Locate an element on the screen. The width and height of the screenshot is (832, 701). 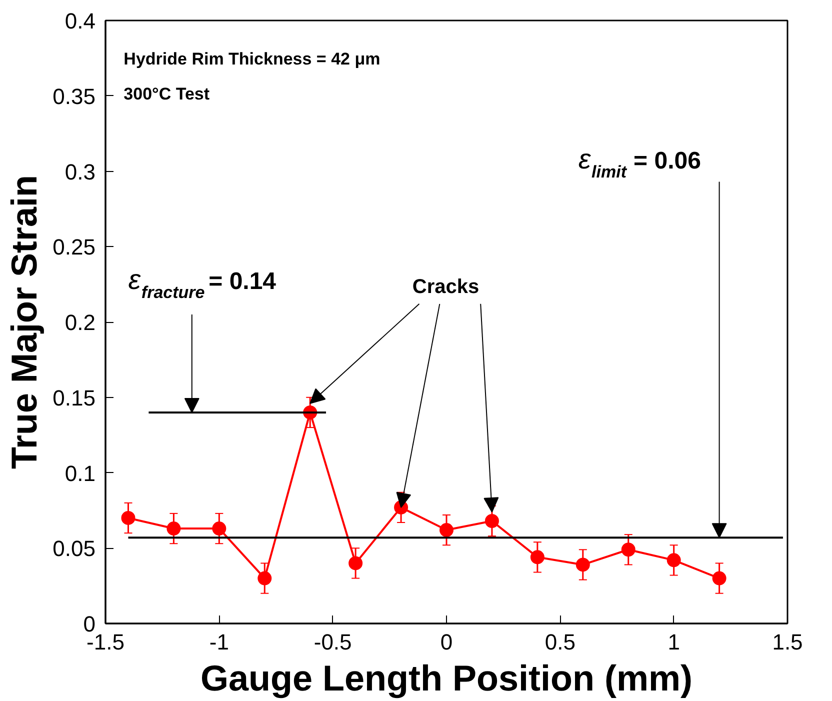
y-tick-label: 0.35 is located at coordinates (74, 96).